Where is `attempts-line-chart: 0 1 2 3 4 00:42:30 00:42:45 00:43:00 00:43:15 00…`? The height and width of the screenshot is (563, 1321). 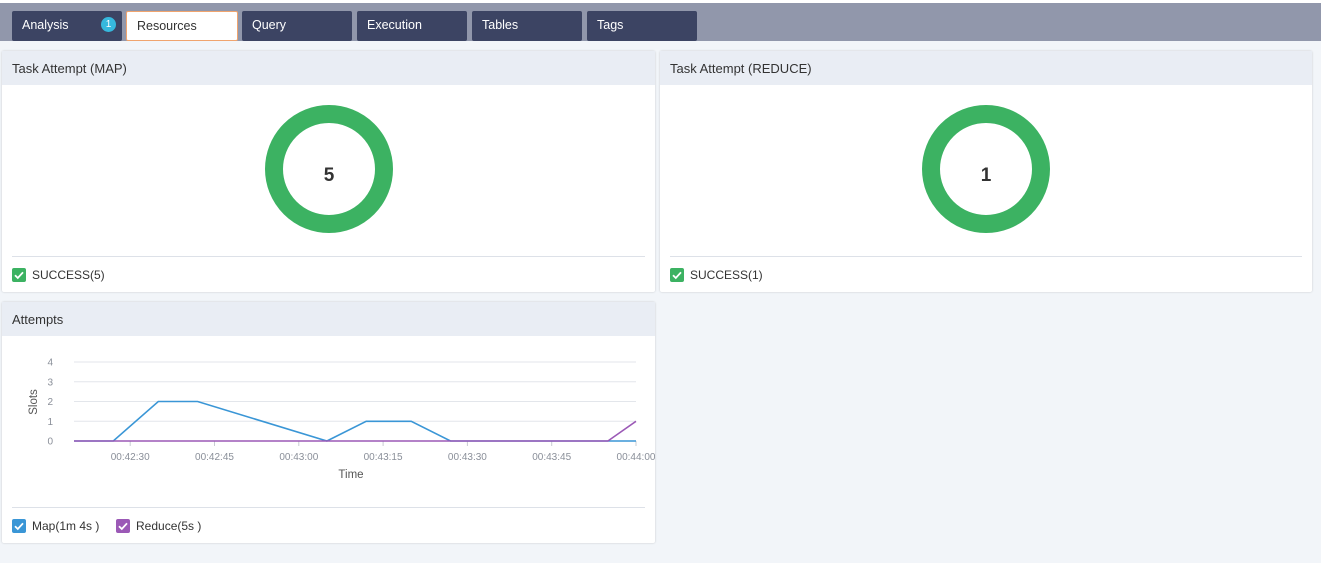 attempts-line-chart: 0 1 2 3 4 00:42:30 00:42:45 00:43:00 00:43:15 00… is located at coordinates (341, 420).